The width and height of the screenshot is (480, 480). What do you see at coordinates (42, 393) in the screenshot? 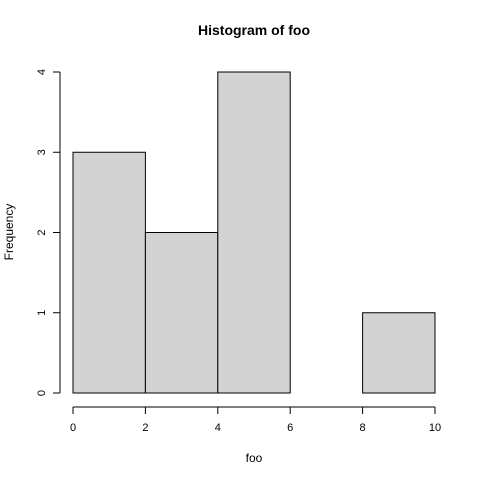
I see `y-tick-label: 0` at bounding box center [42, 393].